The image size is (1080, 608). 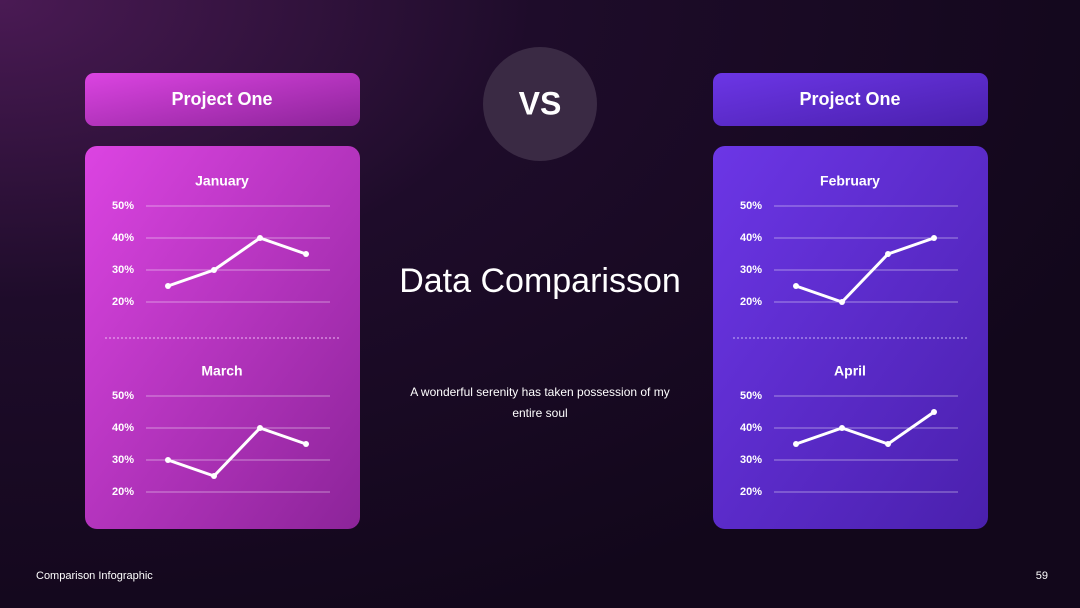 I want to click on vs-circle, so click(x=540, y=104).